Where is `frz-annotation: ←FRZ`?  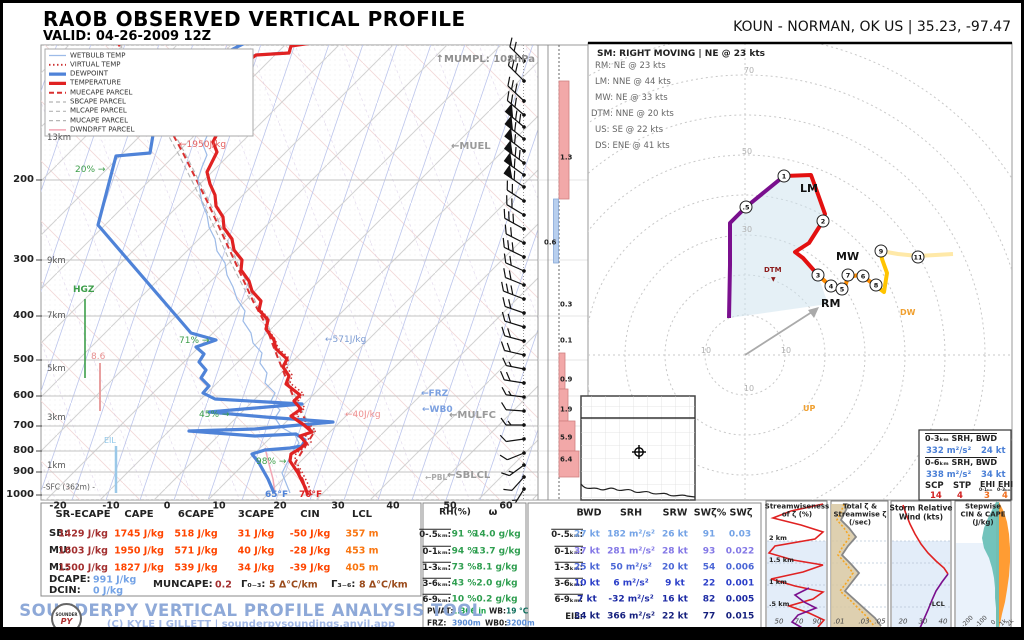 frz-annotation: ←FRZ is located at coordinates (435, 394).